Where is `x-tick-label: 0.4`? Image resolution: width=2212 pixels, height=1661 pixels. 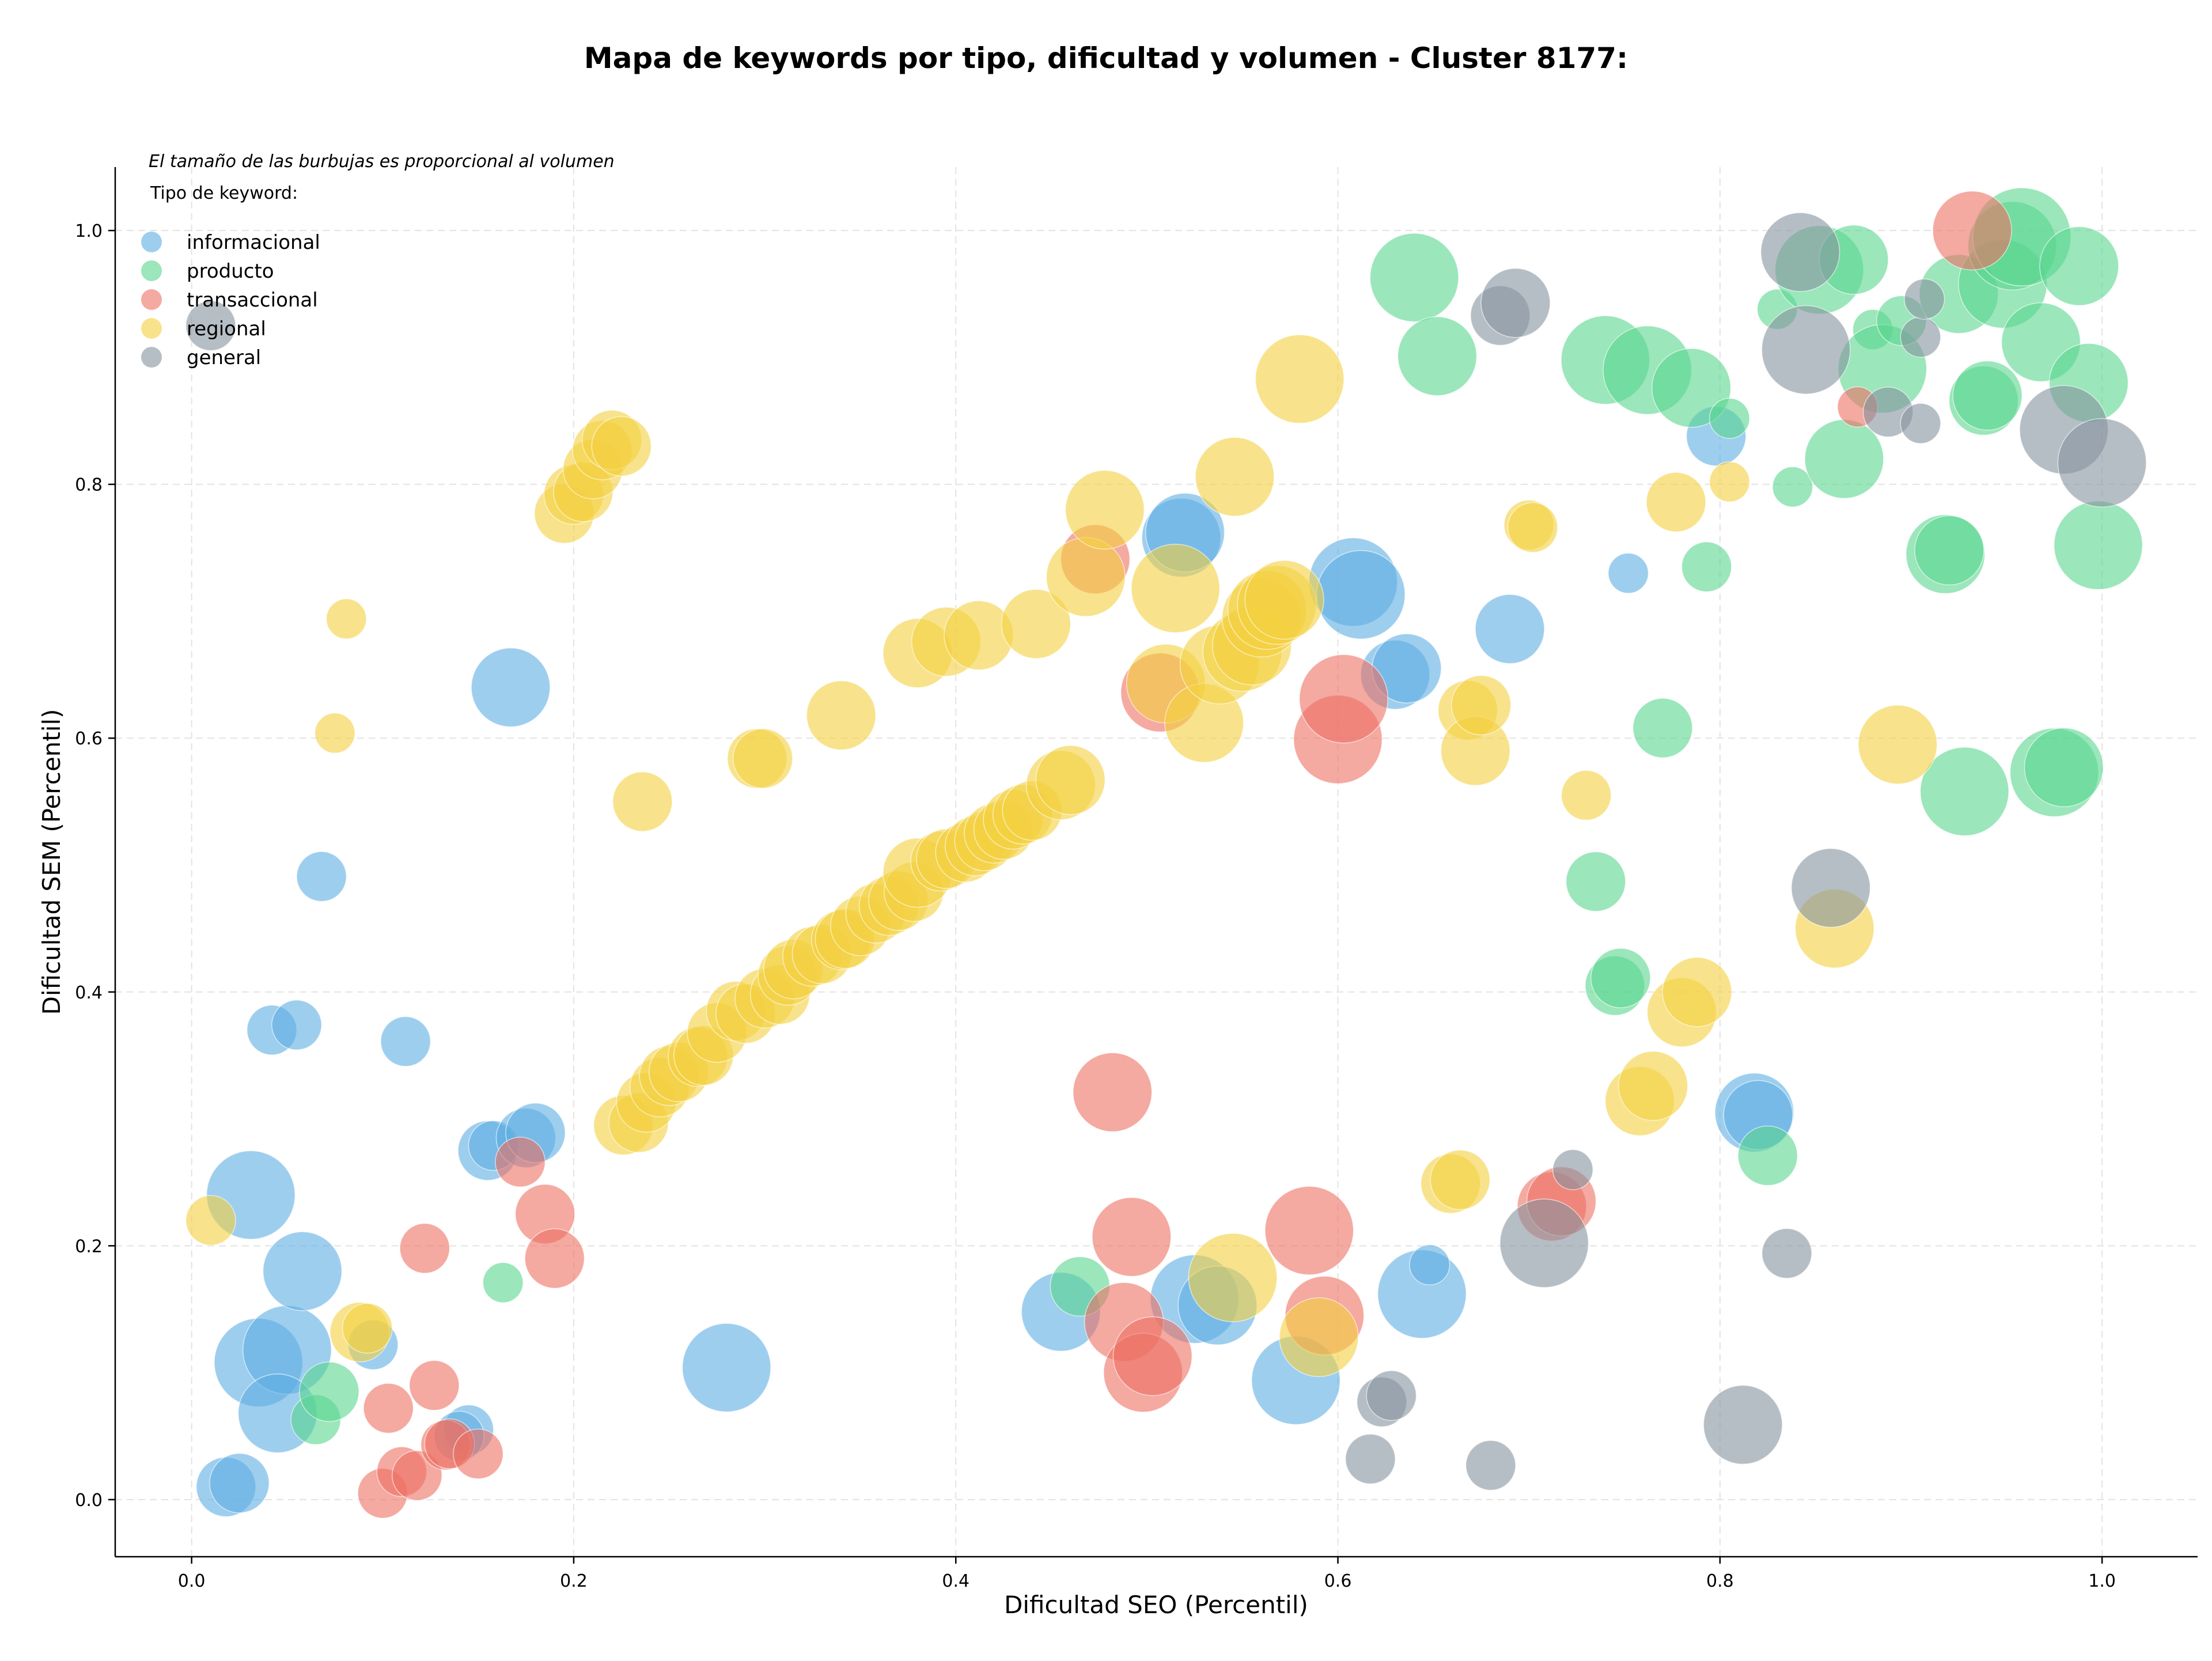 x-tick-label: 0.4 is located at coordinates (955, 1581).